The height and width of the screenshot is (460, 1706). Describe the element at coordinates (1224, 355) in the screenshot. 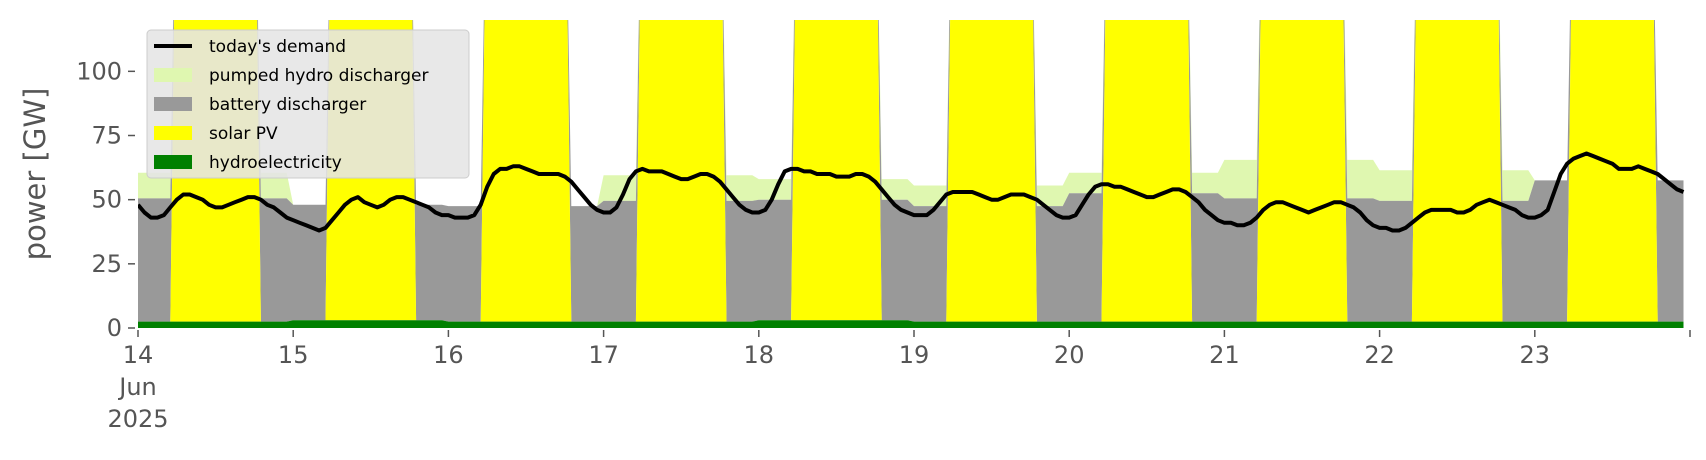

I see `x-tick-label: 21` at that location.